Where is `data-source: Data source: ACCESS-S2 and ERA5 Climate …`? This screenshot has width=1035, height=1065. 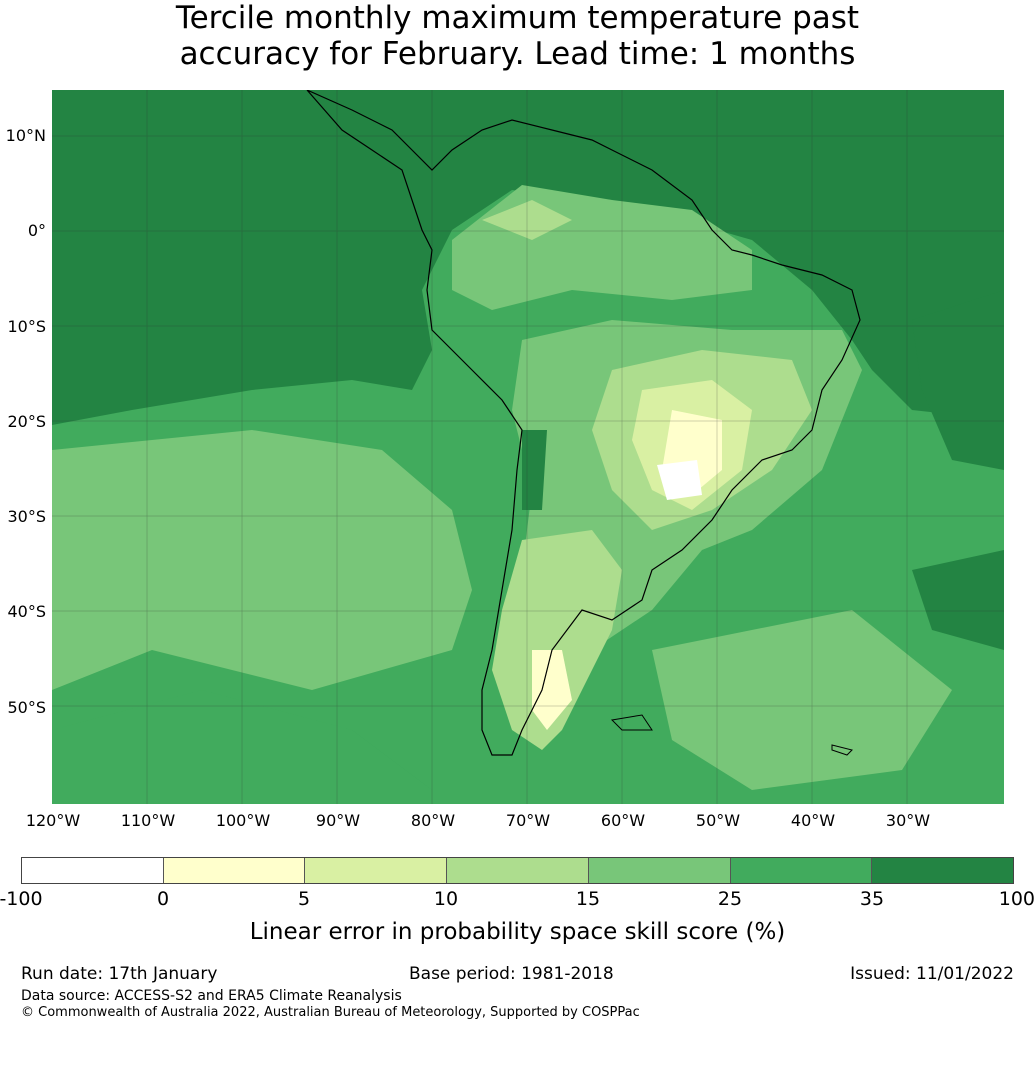
data-source: Data source: ACCESS-S2 and ERA5 Climate … is located at coordinates (211, 996).